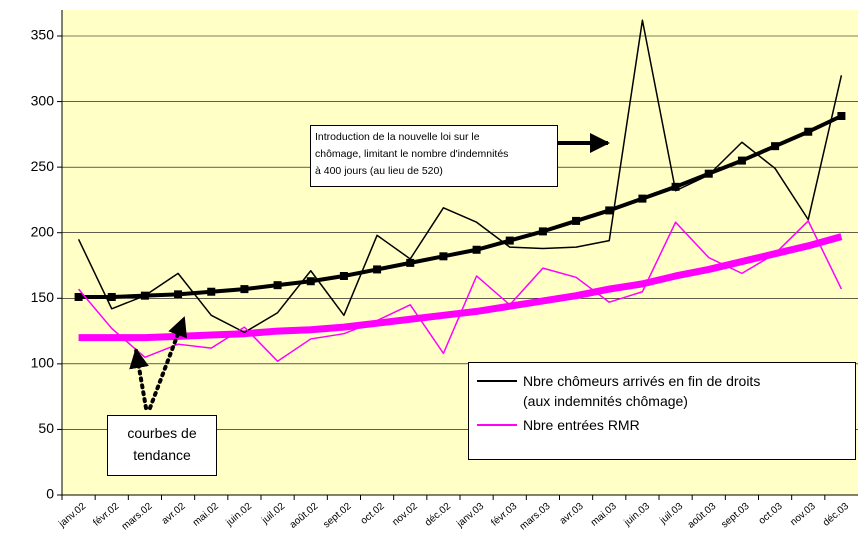  I want to click on x-tick-label: avr.03, so click(572, 514).